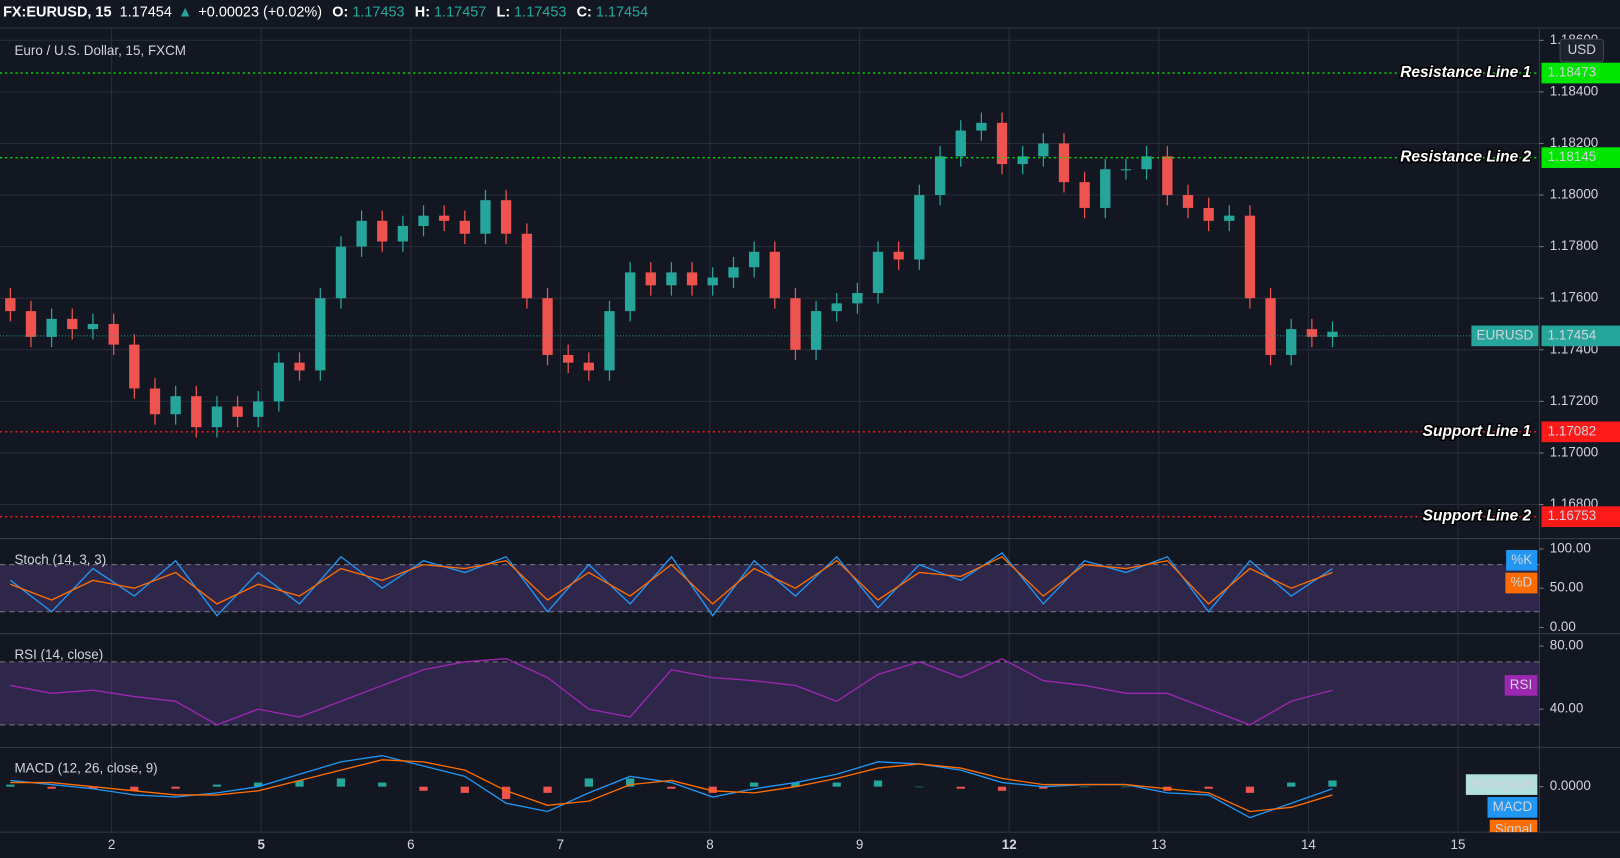  I want to click on open-label: O:, so click(340, 12).